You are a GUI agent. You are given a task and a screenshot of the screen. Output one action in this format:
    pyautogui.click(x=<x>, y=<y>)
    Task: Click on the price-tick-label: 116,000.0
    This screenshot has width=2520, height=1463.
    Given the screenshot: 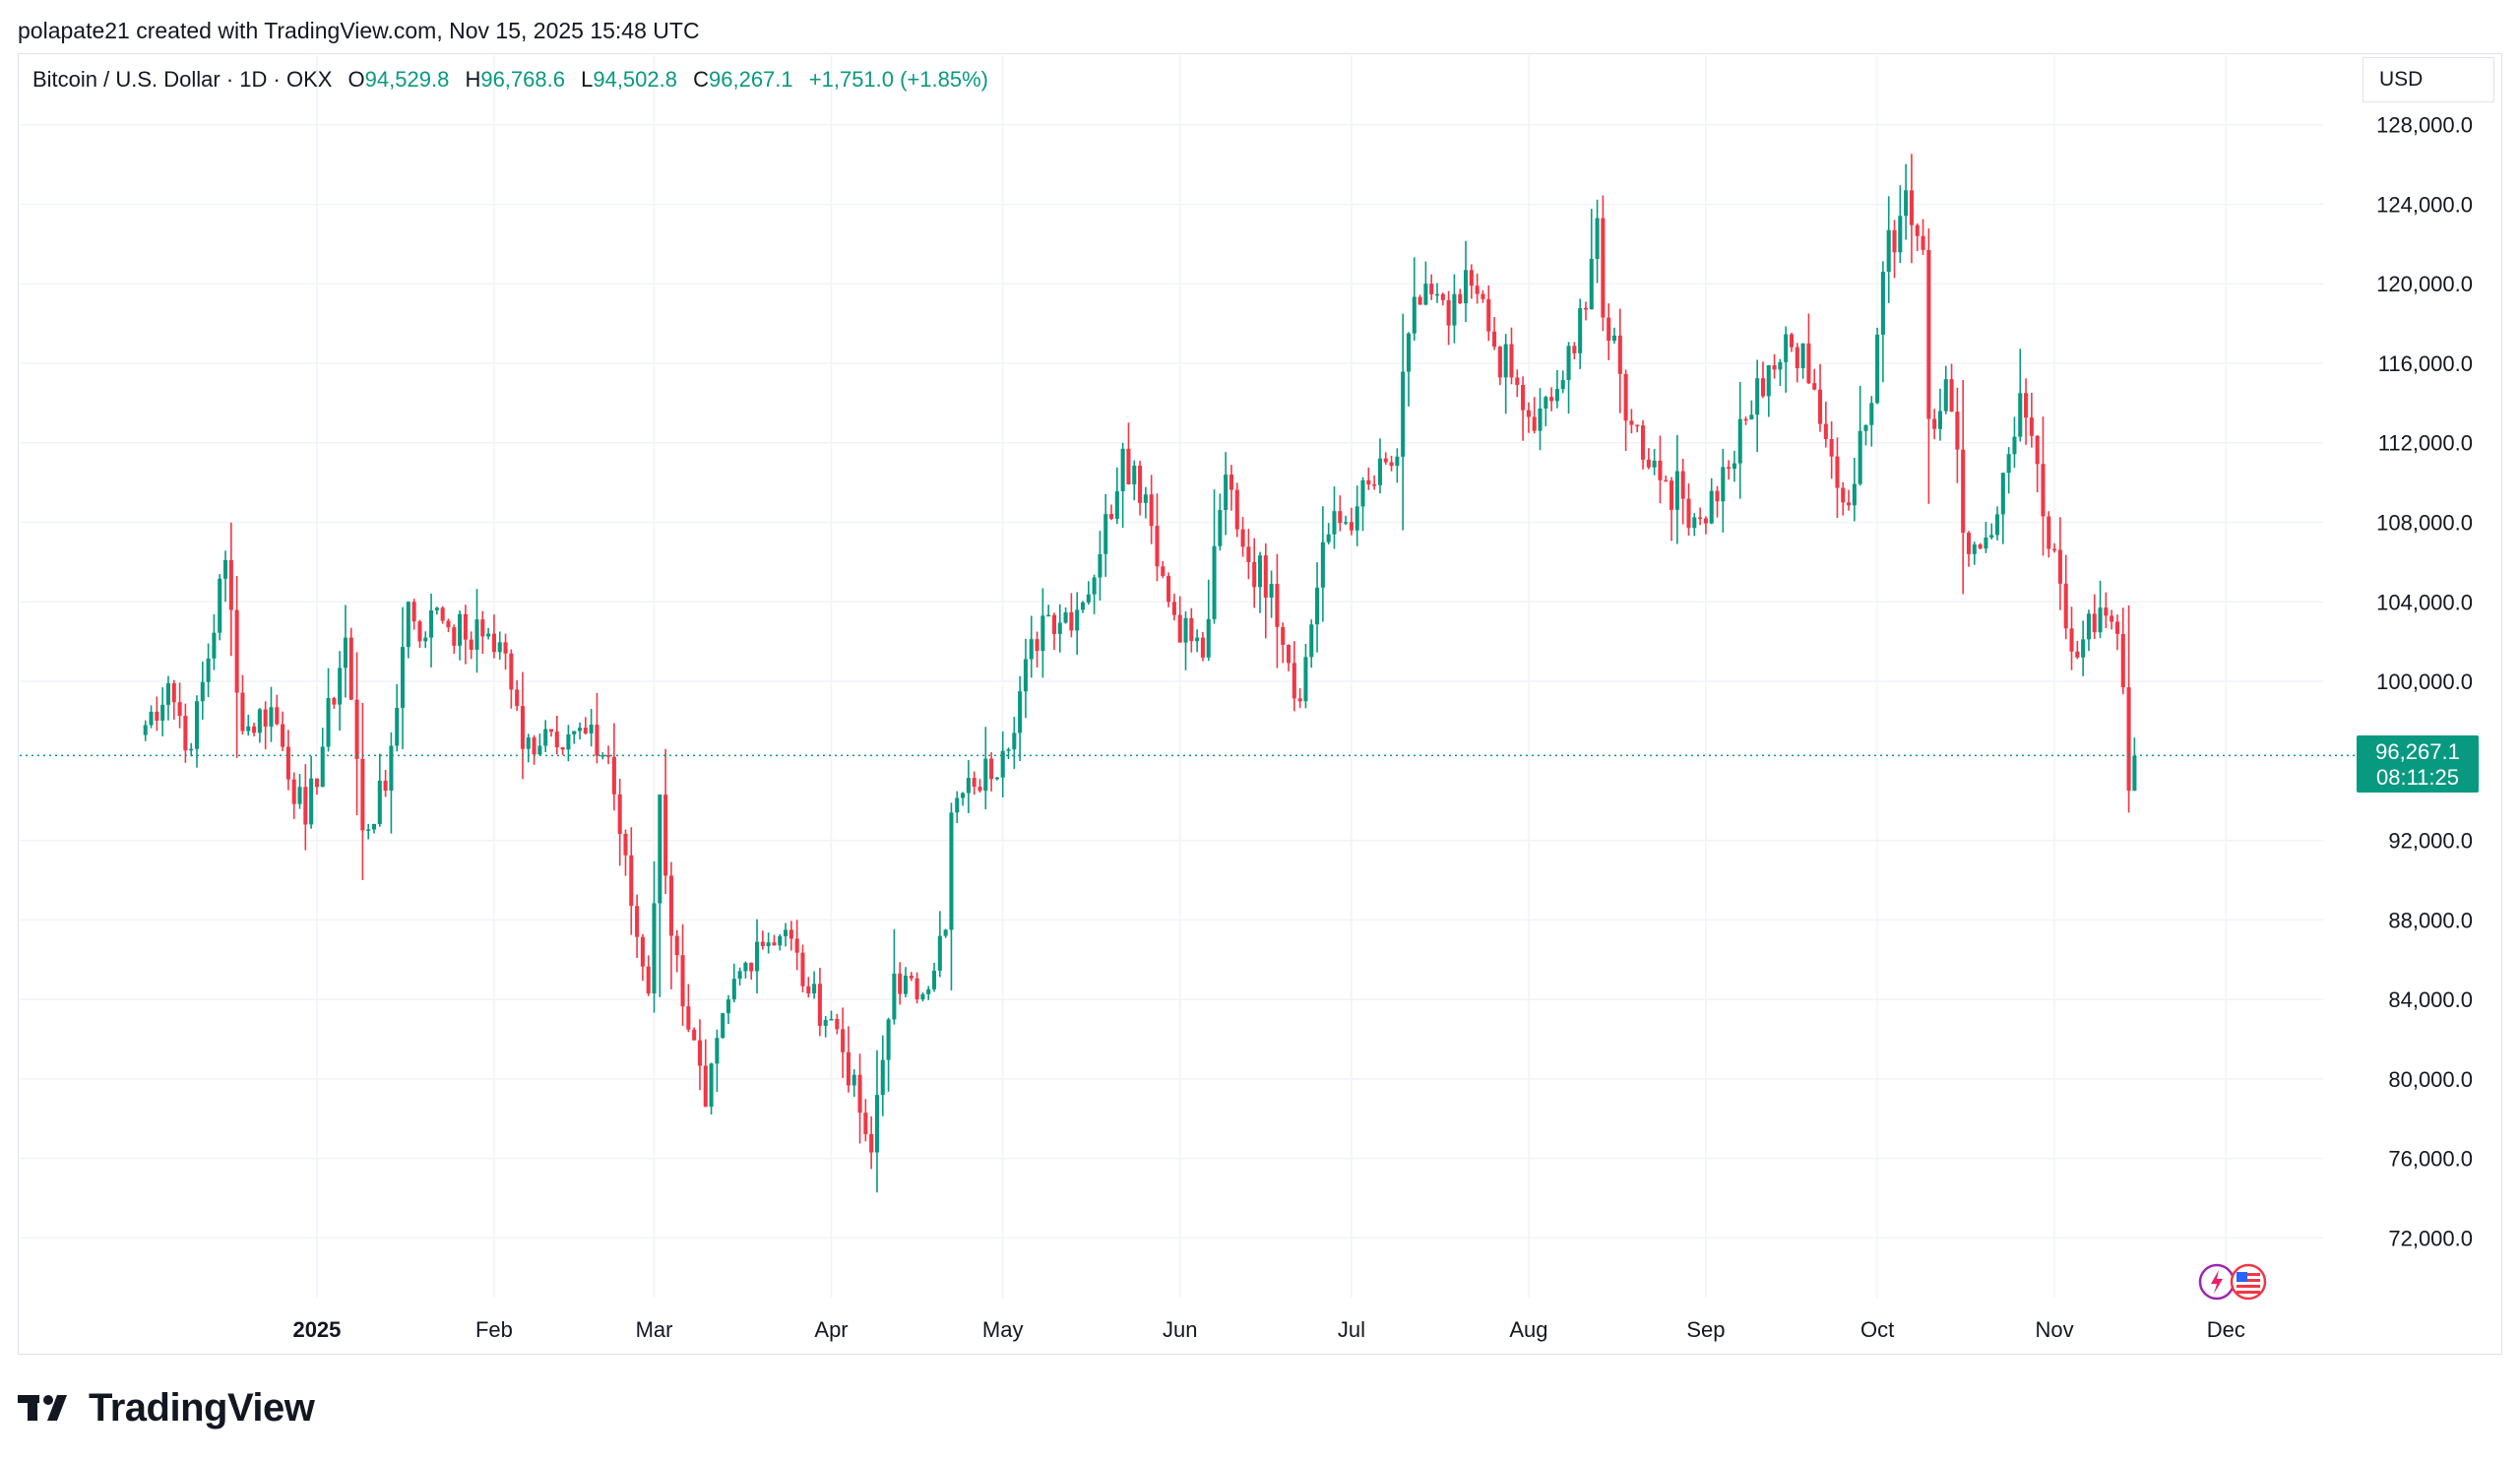 What is the action you would take?
    pyautogui.click(x=2425, y=363)
    